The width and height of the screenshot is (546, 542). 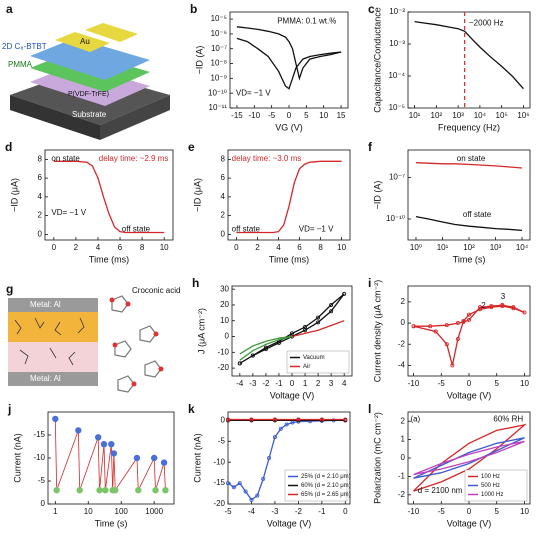 I want to click on x-tick-label: 10⁴, so click(x=480, y=115).